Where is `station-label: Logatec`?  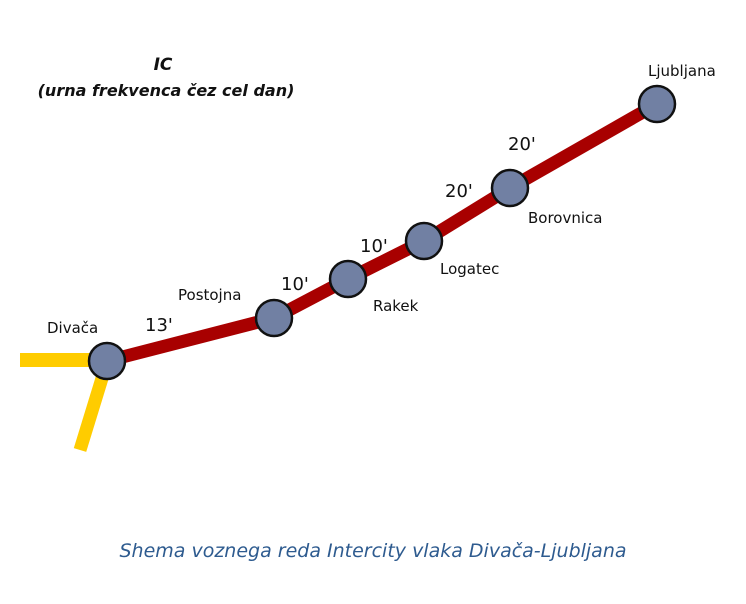 station-label: Logatec is located at coordinates (469, 269).